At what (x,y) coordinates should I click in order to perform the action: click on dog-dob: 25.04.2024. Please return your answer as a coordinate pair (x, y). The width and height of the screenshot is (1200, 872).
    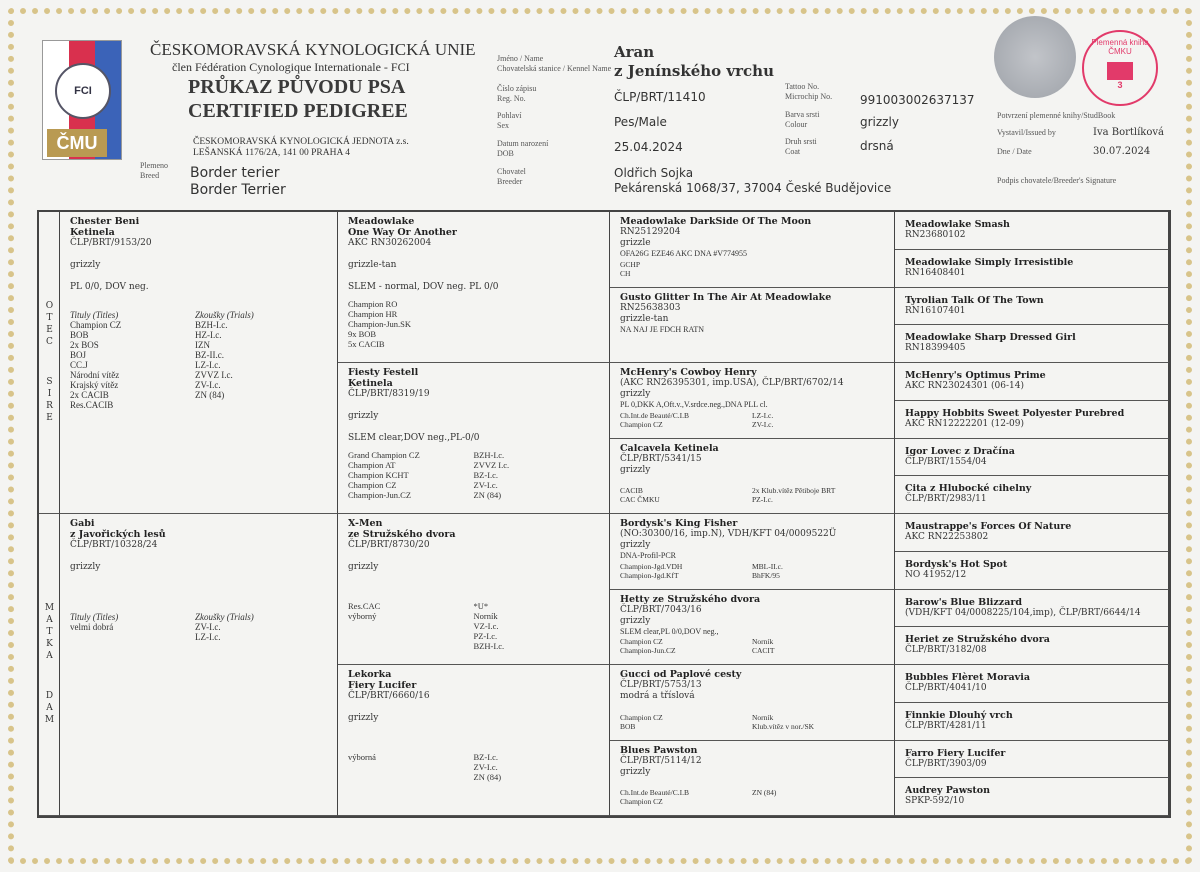
    Looking at the image, I should click on (648, 147).